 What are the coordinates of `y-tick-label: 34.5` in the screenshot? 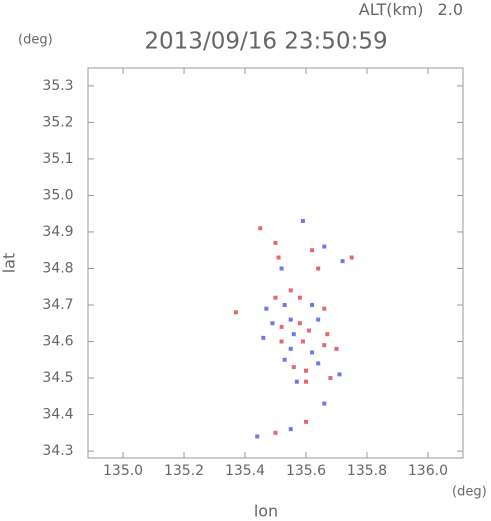 It's located at (57, 378).